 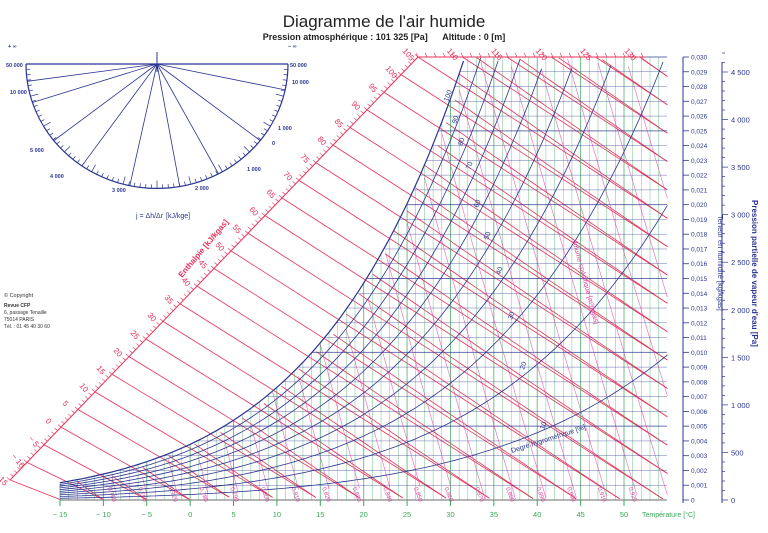 What do you see at coordinates (233, 495) in the screenshot?
I see `svg-text: 0,790` at bounding box center [233, 495].